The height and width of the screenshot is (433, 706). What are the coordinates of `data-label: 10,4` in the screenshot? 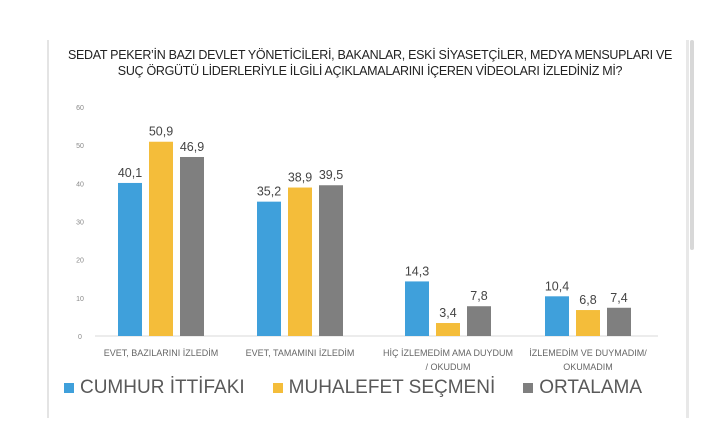 It's located at (557, 286).